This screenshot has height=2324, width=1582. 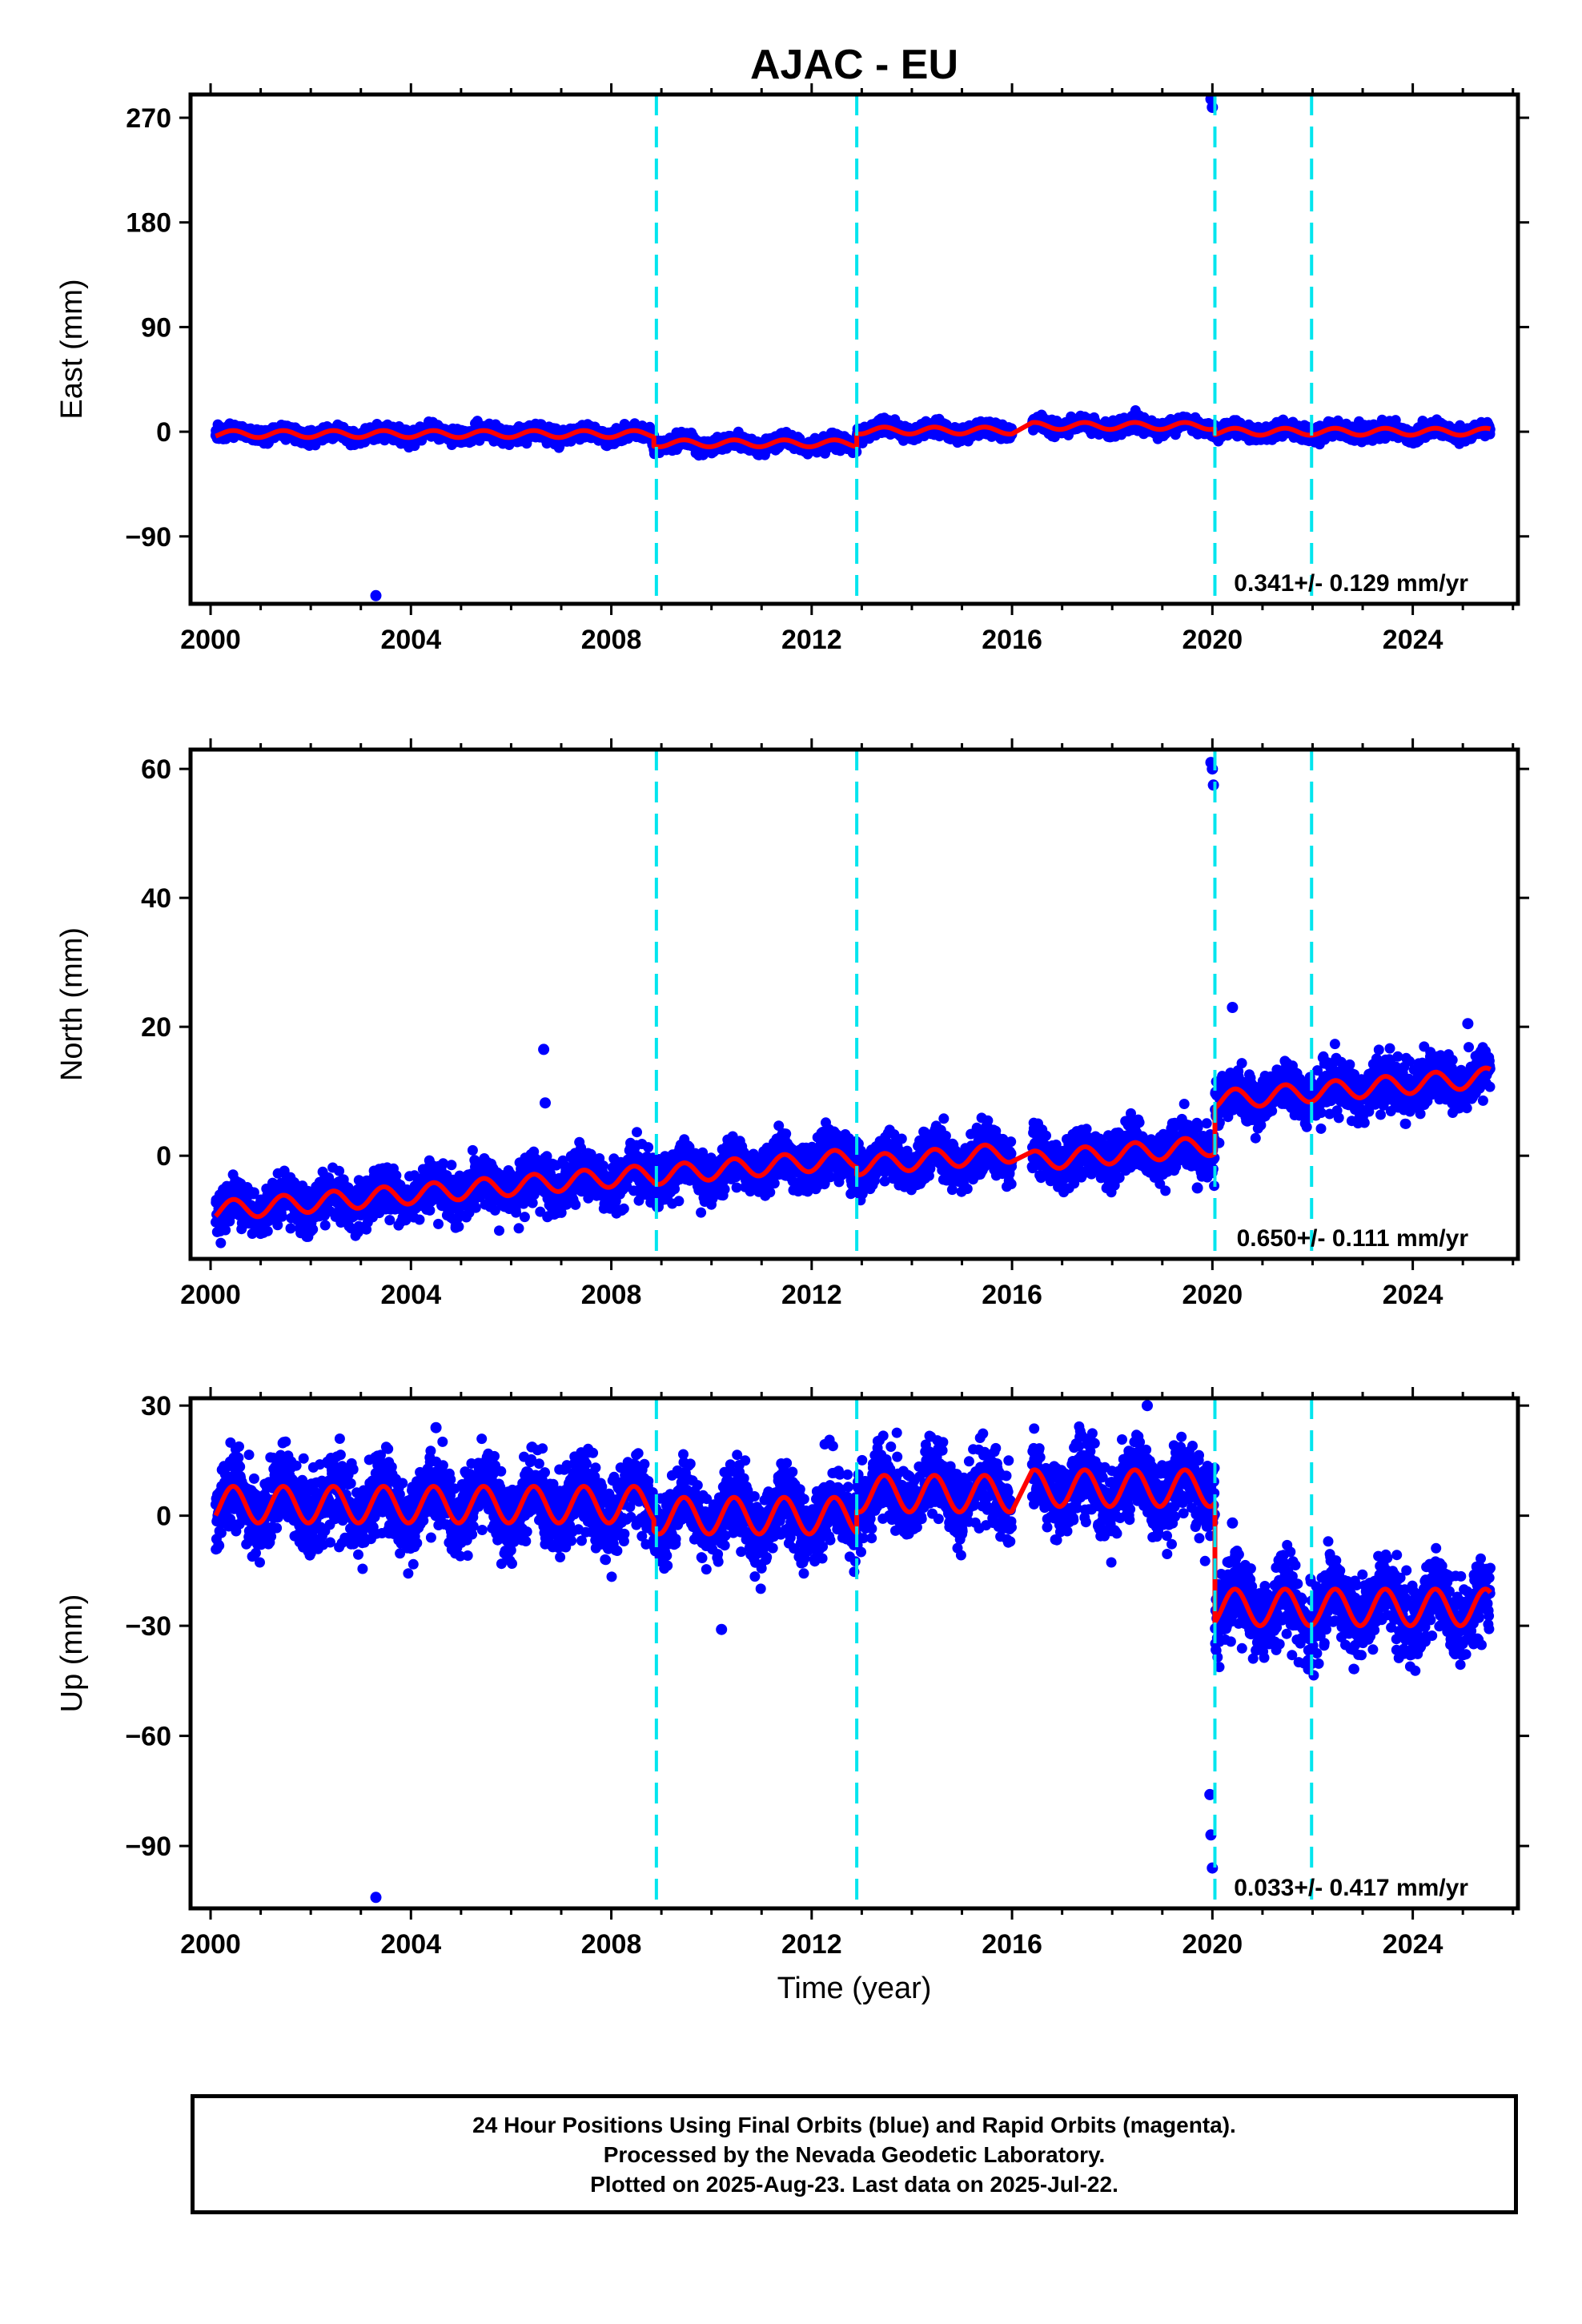 I want to click on main-title: AJAC - EU, so click(x=854, y=65).